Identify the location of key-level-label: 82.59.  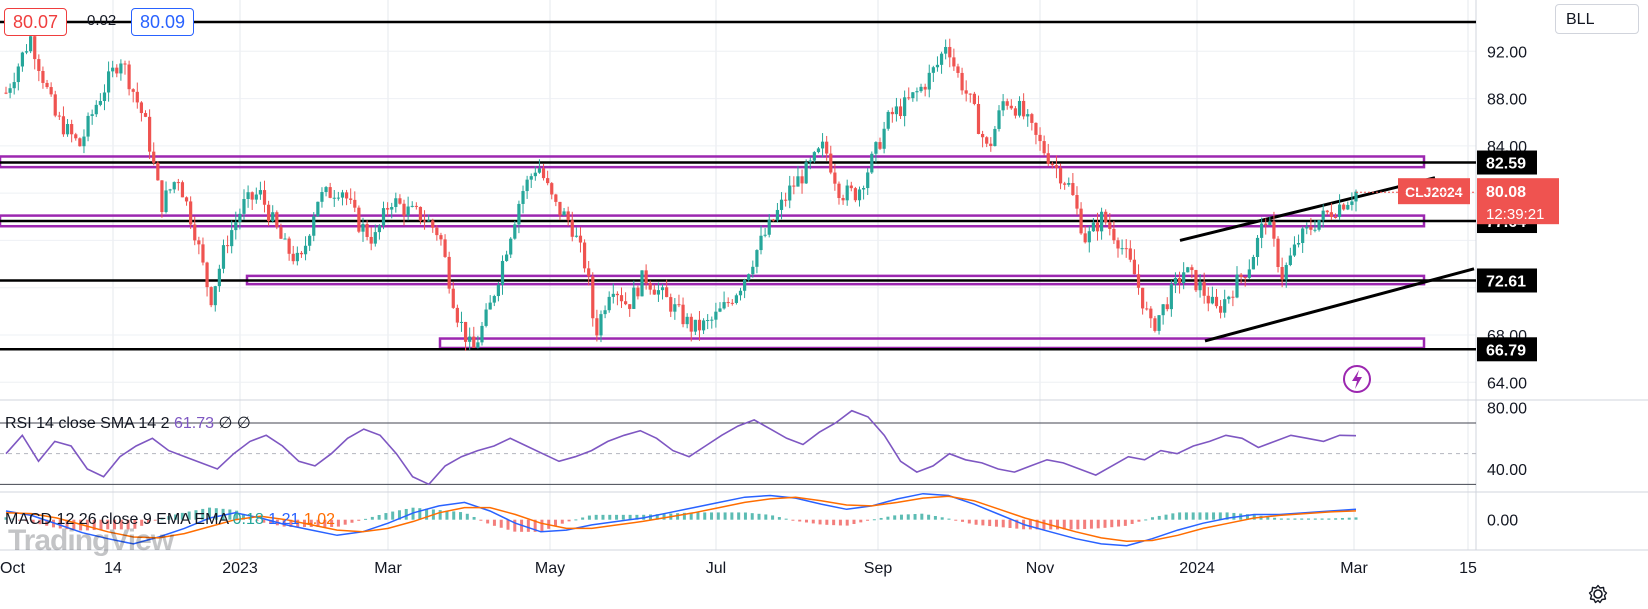
(1506, 164).